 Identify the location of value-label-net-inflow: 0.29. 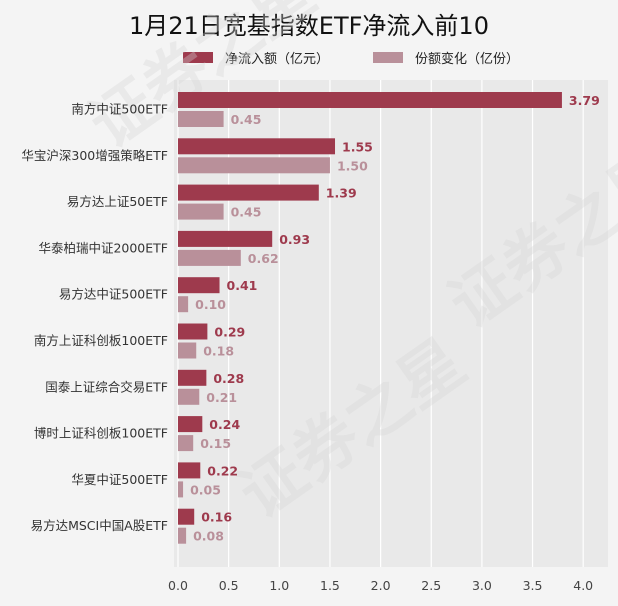
(229, 332).